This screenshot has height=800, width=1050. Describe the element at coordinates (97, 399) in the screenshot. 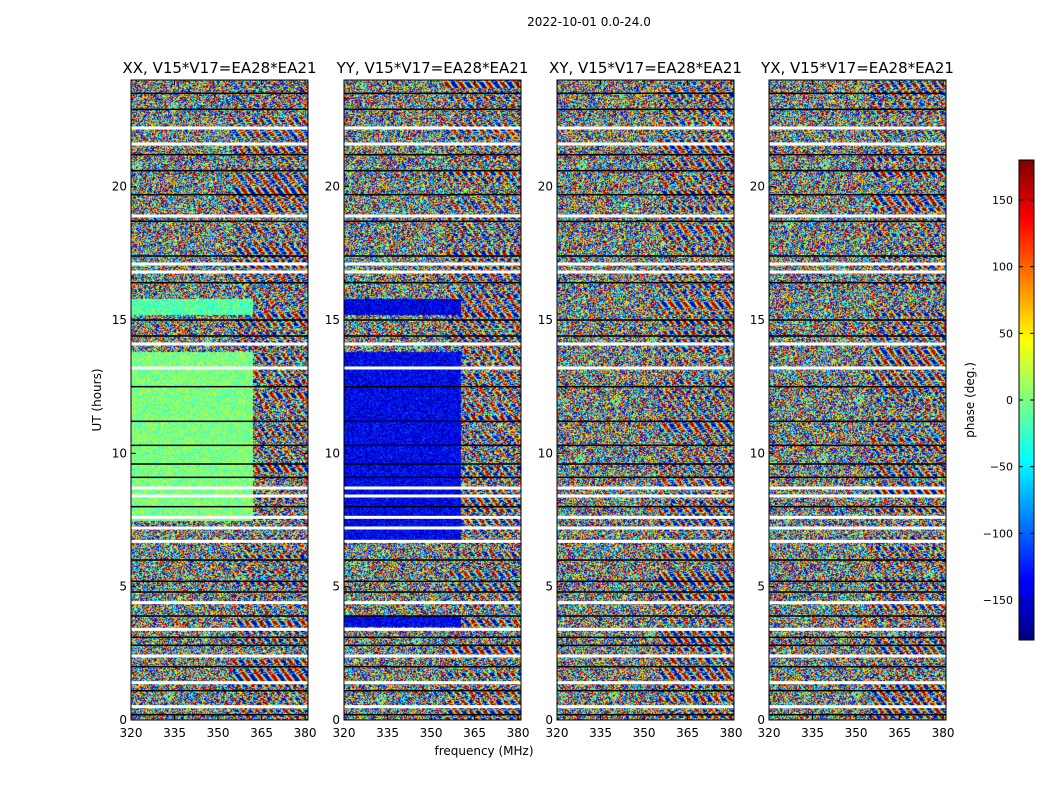

I see `y-axis-label: UT (hours)` at that location.